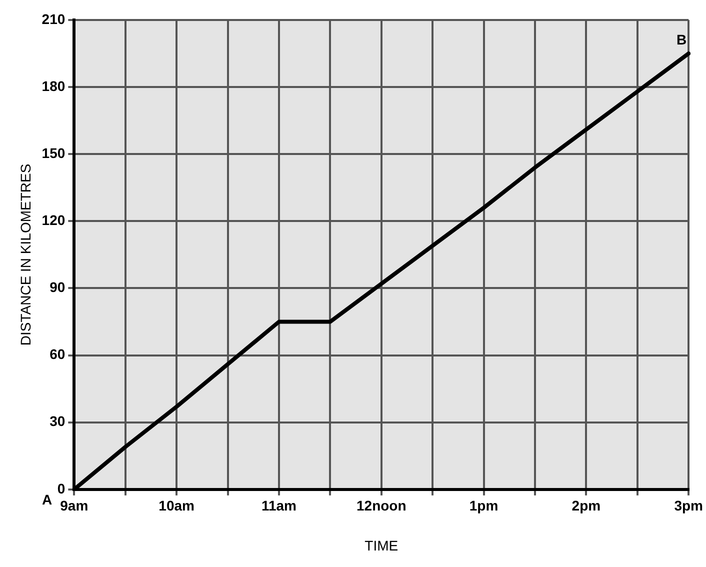 Image resolution: width=706 pixels, height=567 pixels. What do you see at coordinates (381, 506) in the screenshot?
I see `x-tick-label: 12noon` at bounding box center [381, 506].